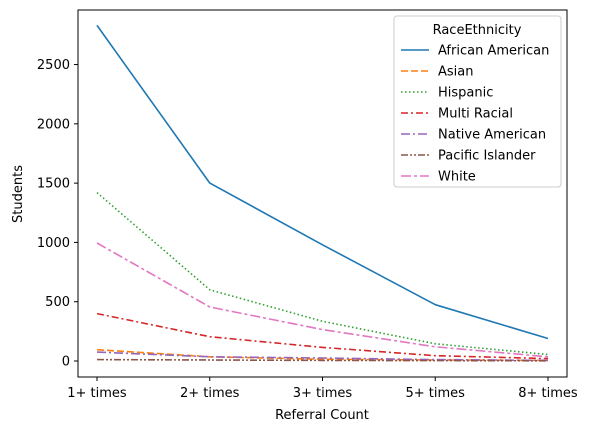 The height and width of the screenshot is (432, 589). Describe the element at coordinates (548, 393) in the screenshot. I see `x-tick-label: 8+ times` at that location.